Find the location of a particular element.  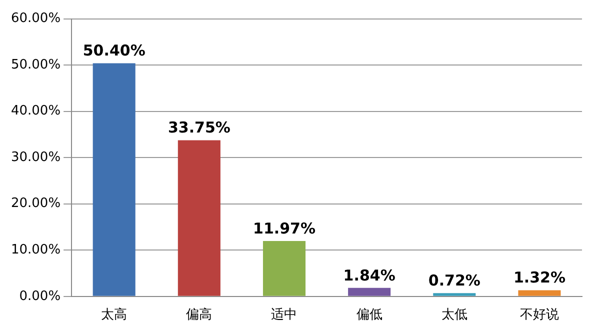

data-label: 0.72% is located at coordinates (454, 280).